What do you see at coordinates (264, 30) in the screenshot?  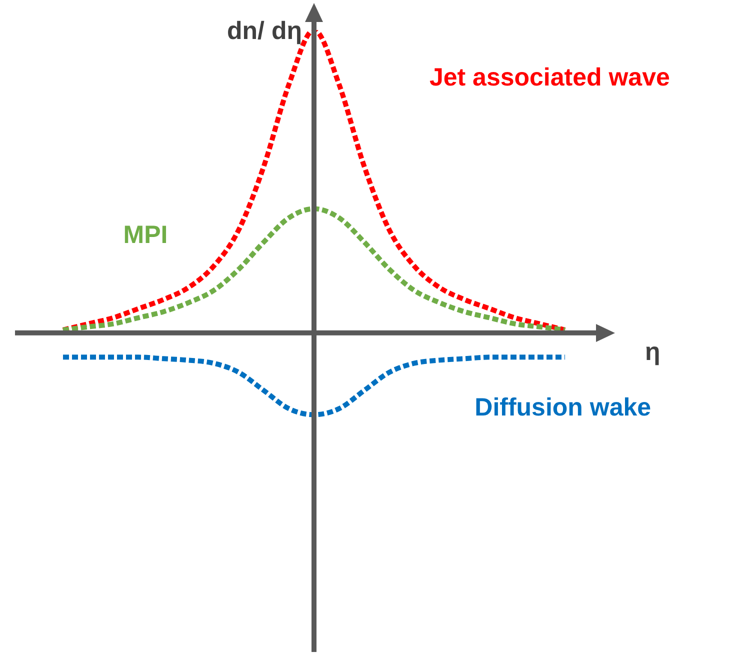 I see `y-axis-title: dn/ dη` at bounding box center [264, 30].